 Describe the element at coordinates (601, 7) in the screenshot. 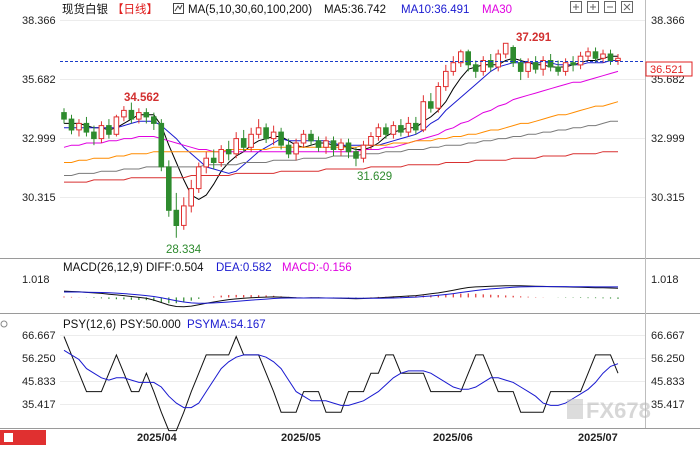

I see `toolbar` at that location.